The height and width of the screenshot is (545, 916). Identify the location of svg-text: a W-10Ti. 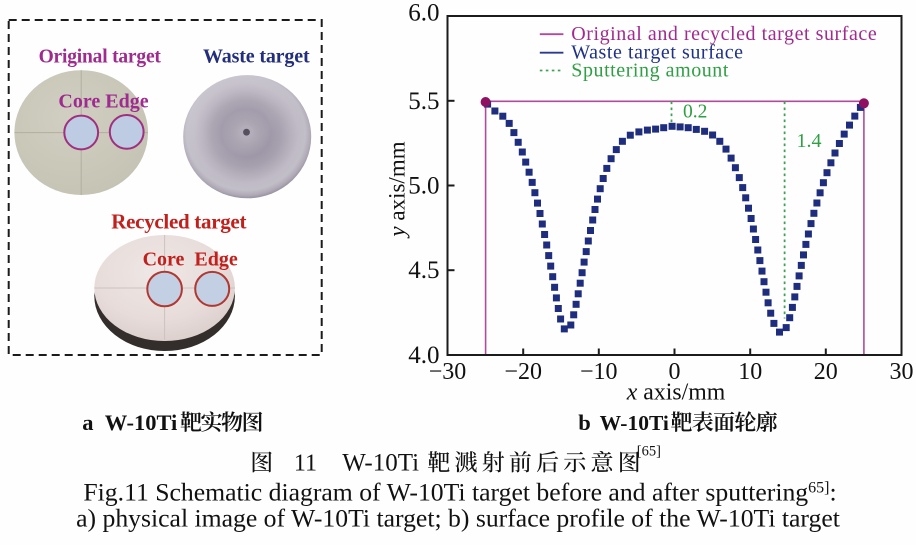
(129, 422).